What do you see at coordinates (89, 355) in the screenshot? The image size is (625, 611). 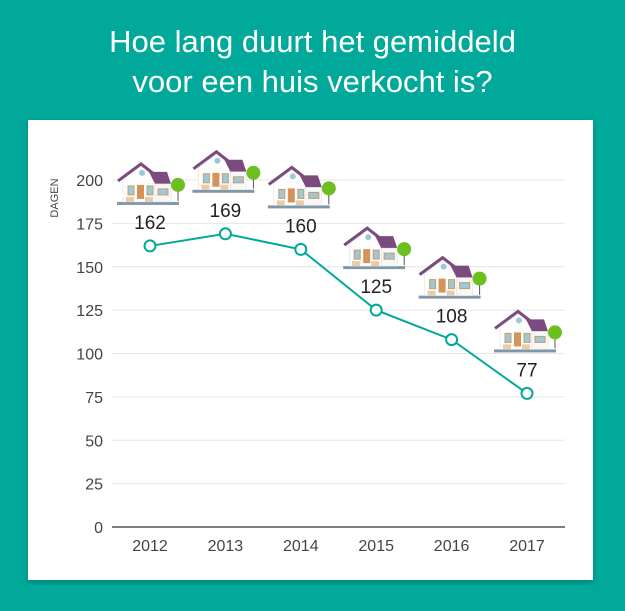 I see `y-tick-label: 100` at bounding box center [89, 355].